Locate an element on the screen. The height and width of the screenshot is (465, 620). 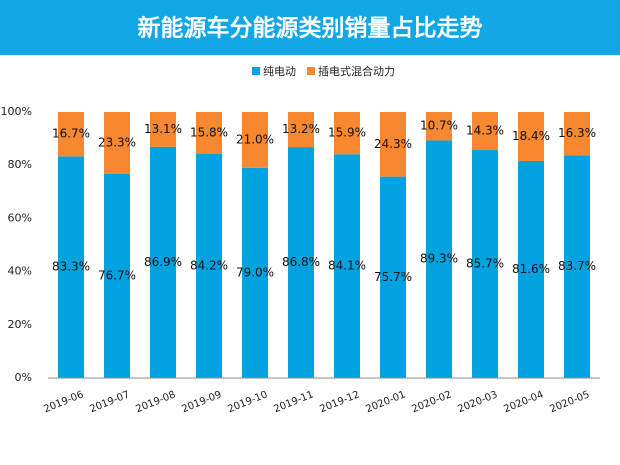
x-tick-label: 2019-08 is located at coordinates (155, 402).